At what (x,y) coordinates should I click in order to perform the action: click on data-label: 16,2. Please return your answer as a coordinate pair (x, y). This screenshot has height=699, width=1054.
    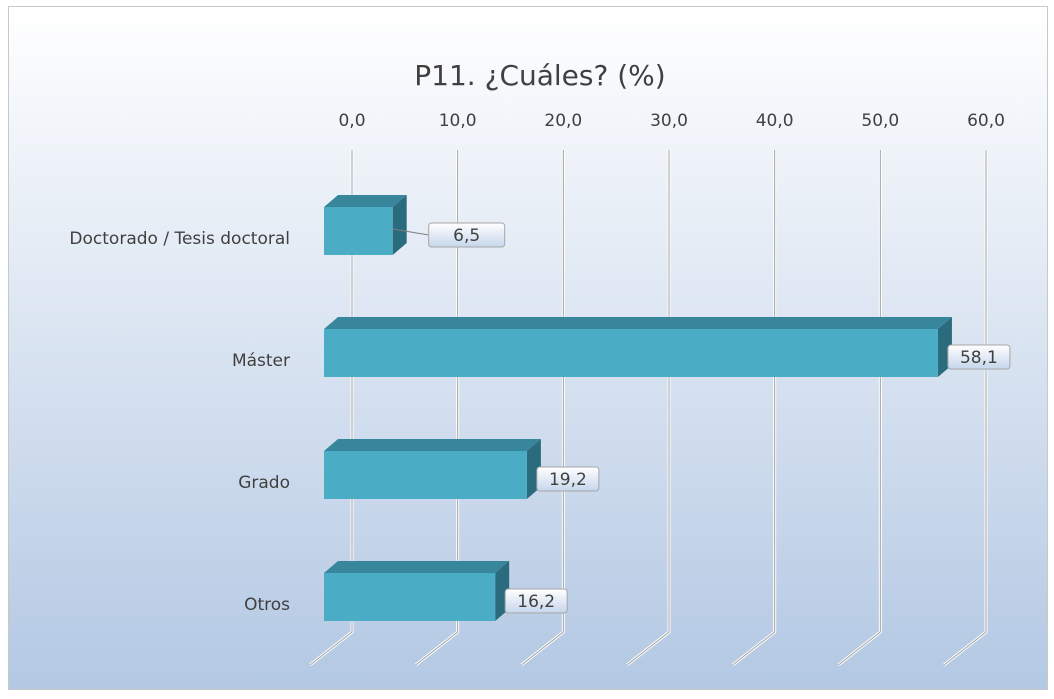
    Looking at the image, I should click on (536, 602).